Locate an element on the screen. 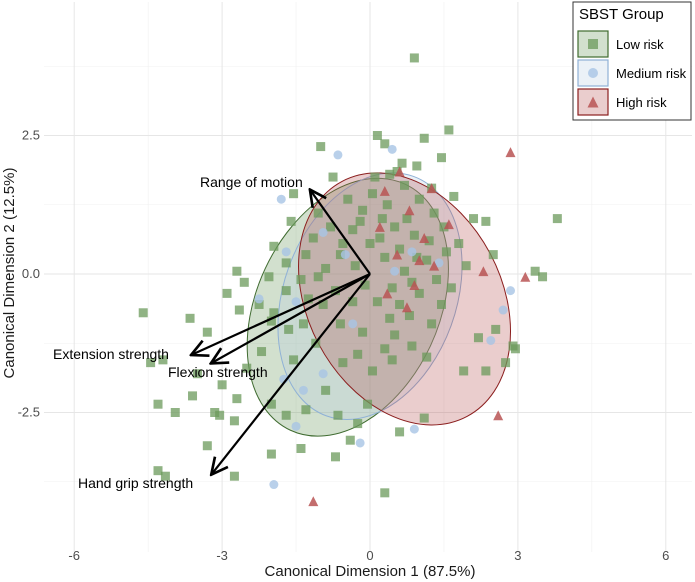  y-axis-title: Canonical Dimension 2 (12.5%) is located at coordinates (9, 273).